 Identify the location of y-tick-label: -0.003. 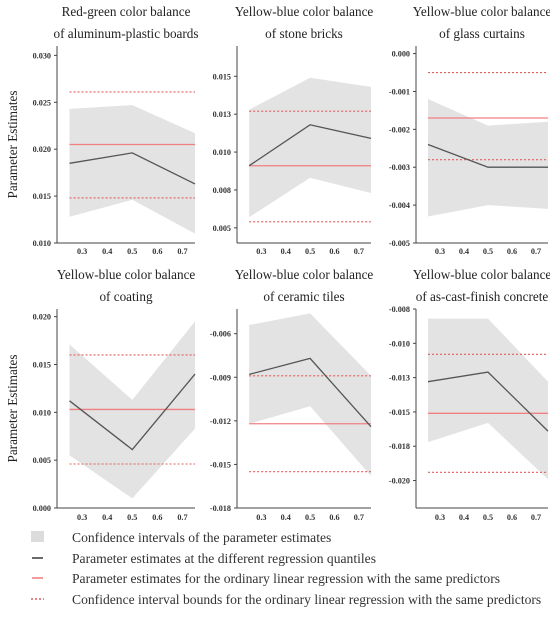
(399, 167).